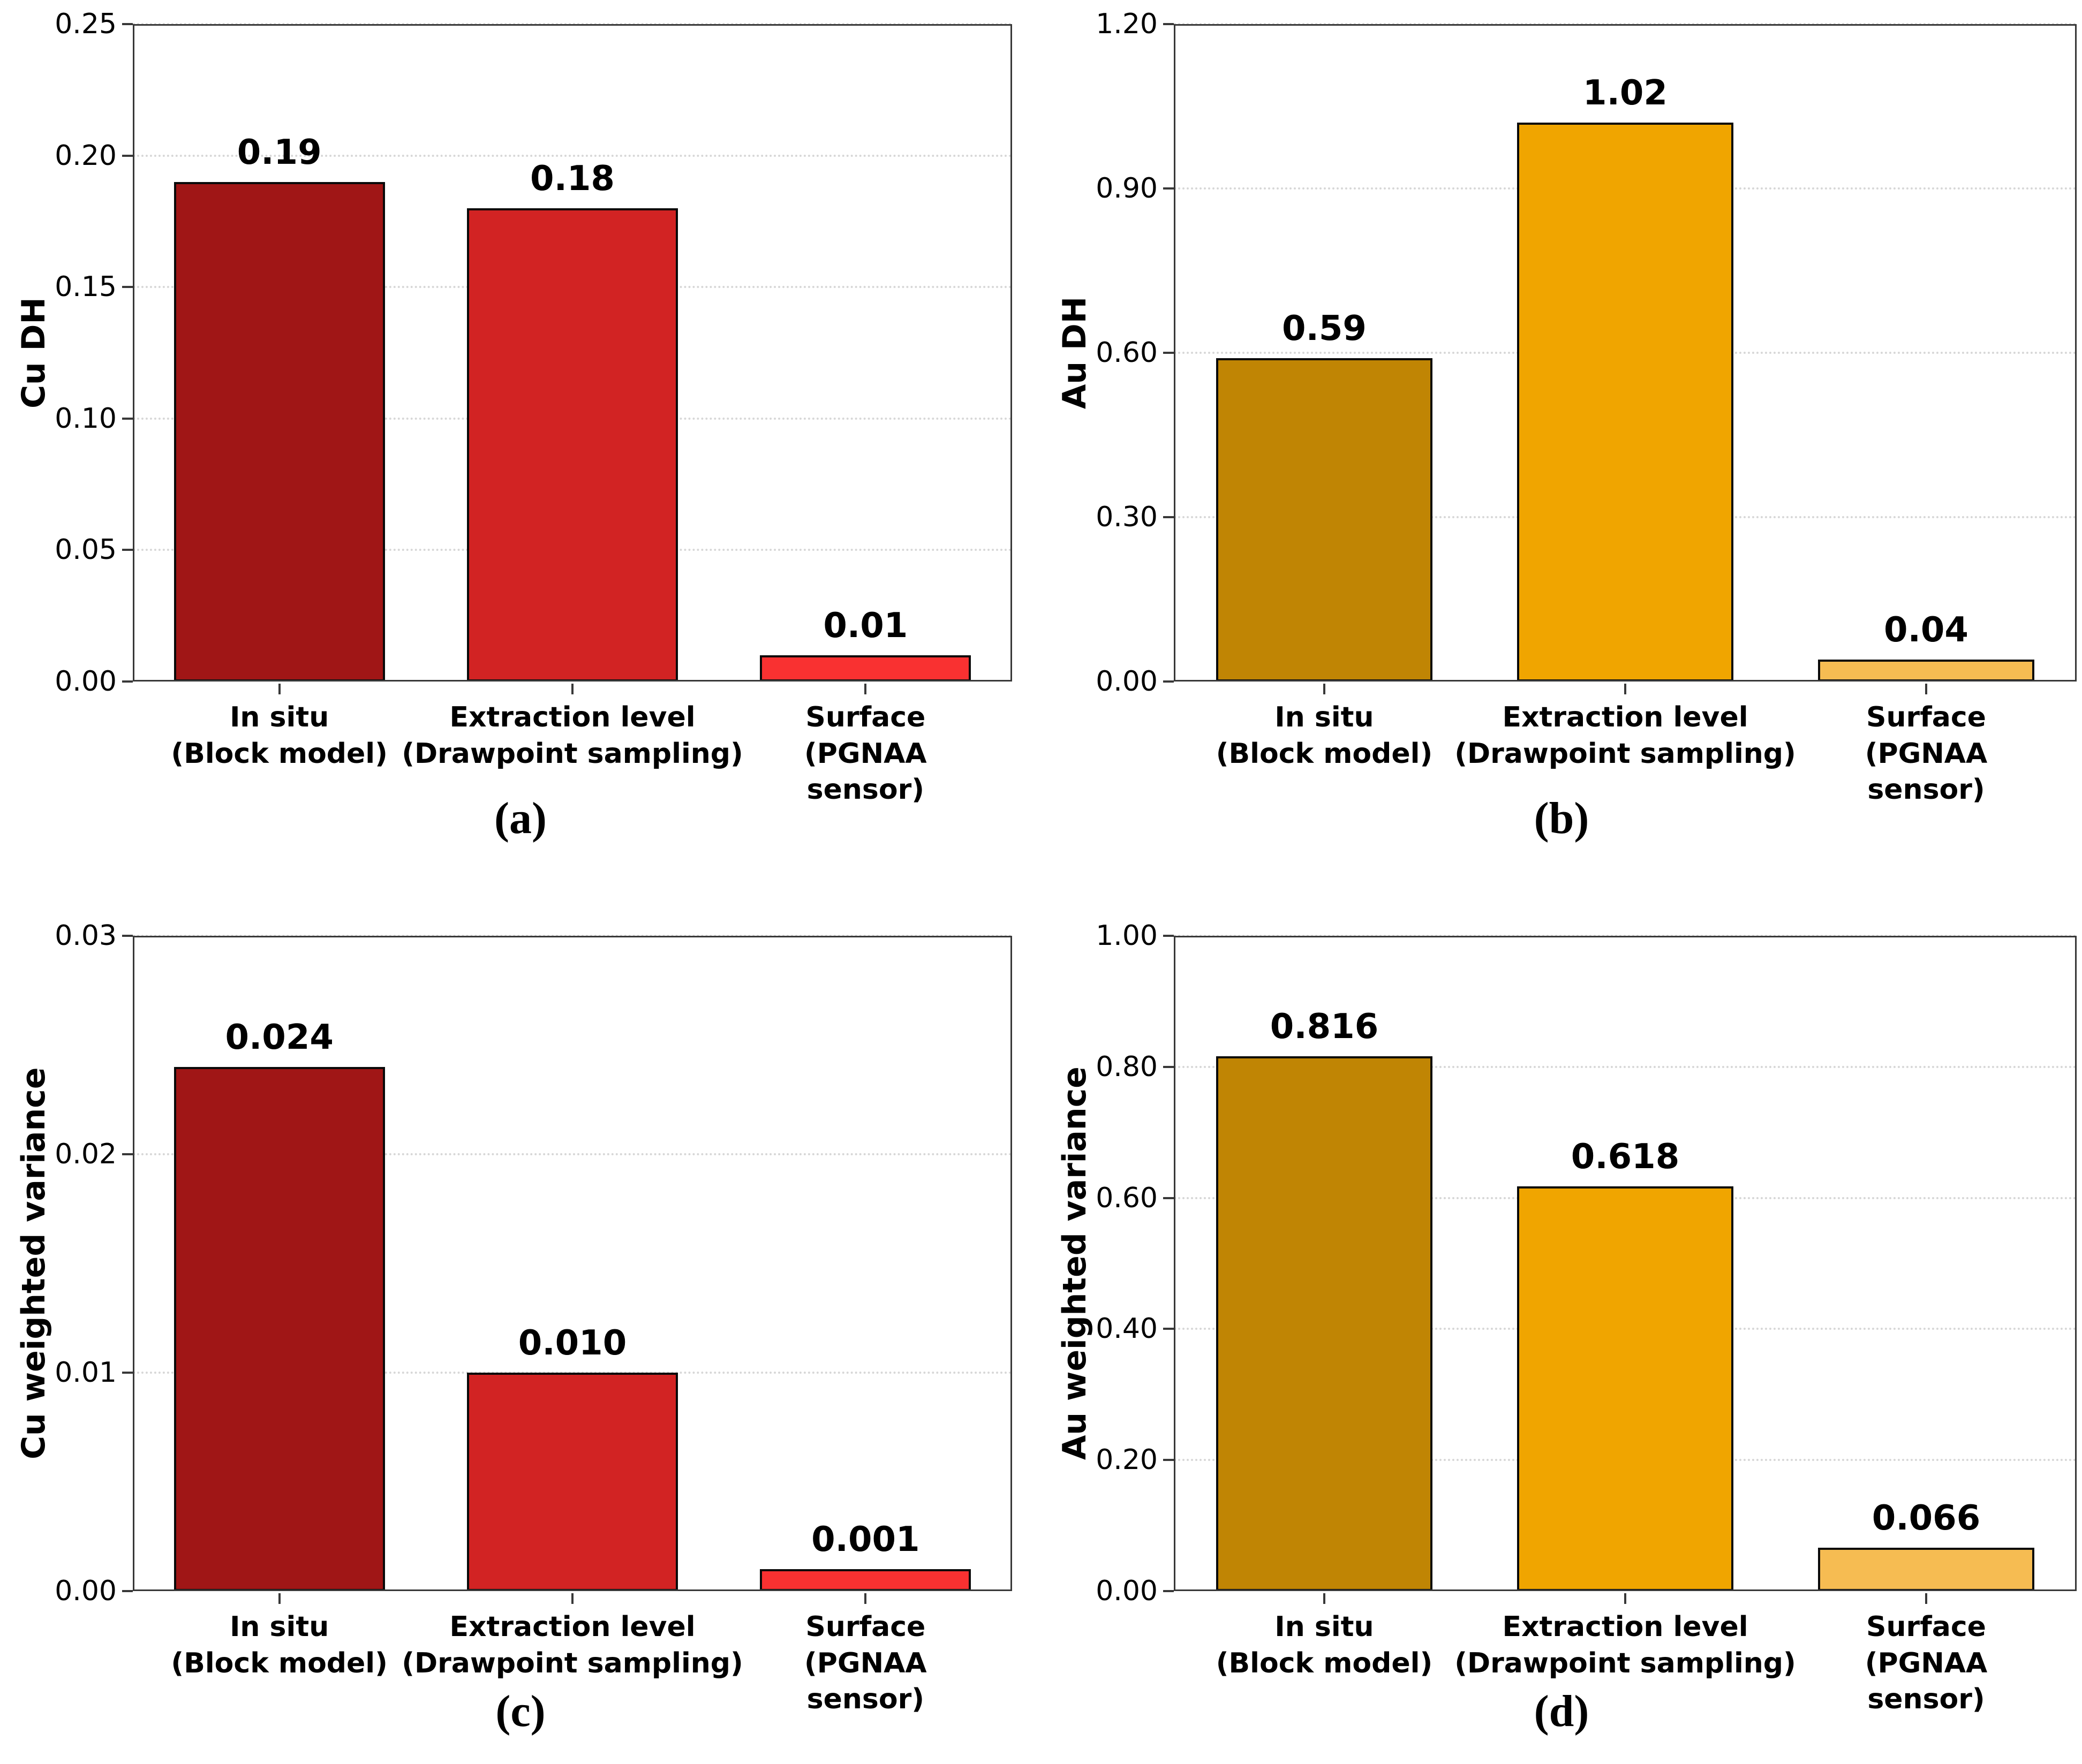 Image resolution: width=2082 pixels, height=1764 pixels. What do you see at coordinates (86, 1154) in the screenshot?
I see `y-tick-label: 0.02` at bounding box center [86, 1154].